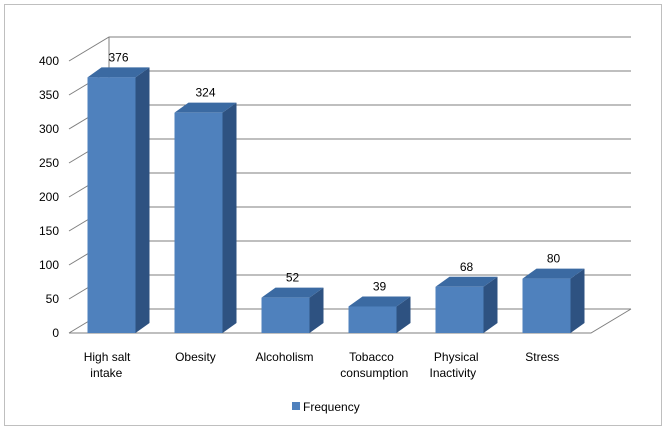  I want to click on category-label: Stress, so click(542, 357).